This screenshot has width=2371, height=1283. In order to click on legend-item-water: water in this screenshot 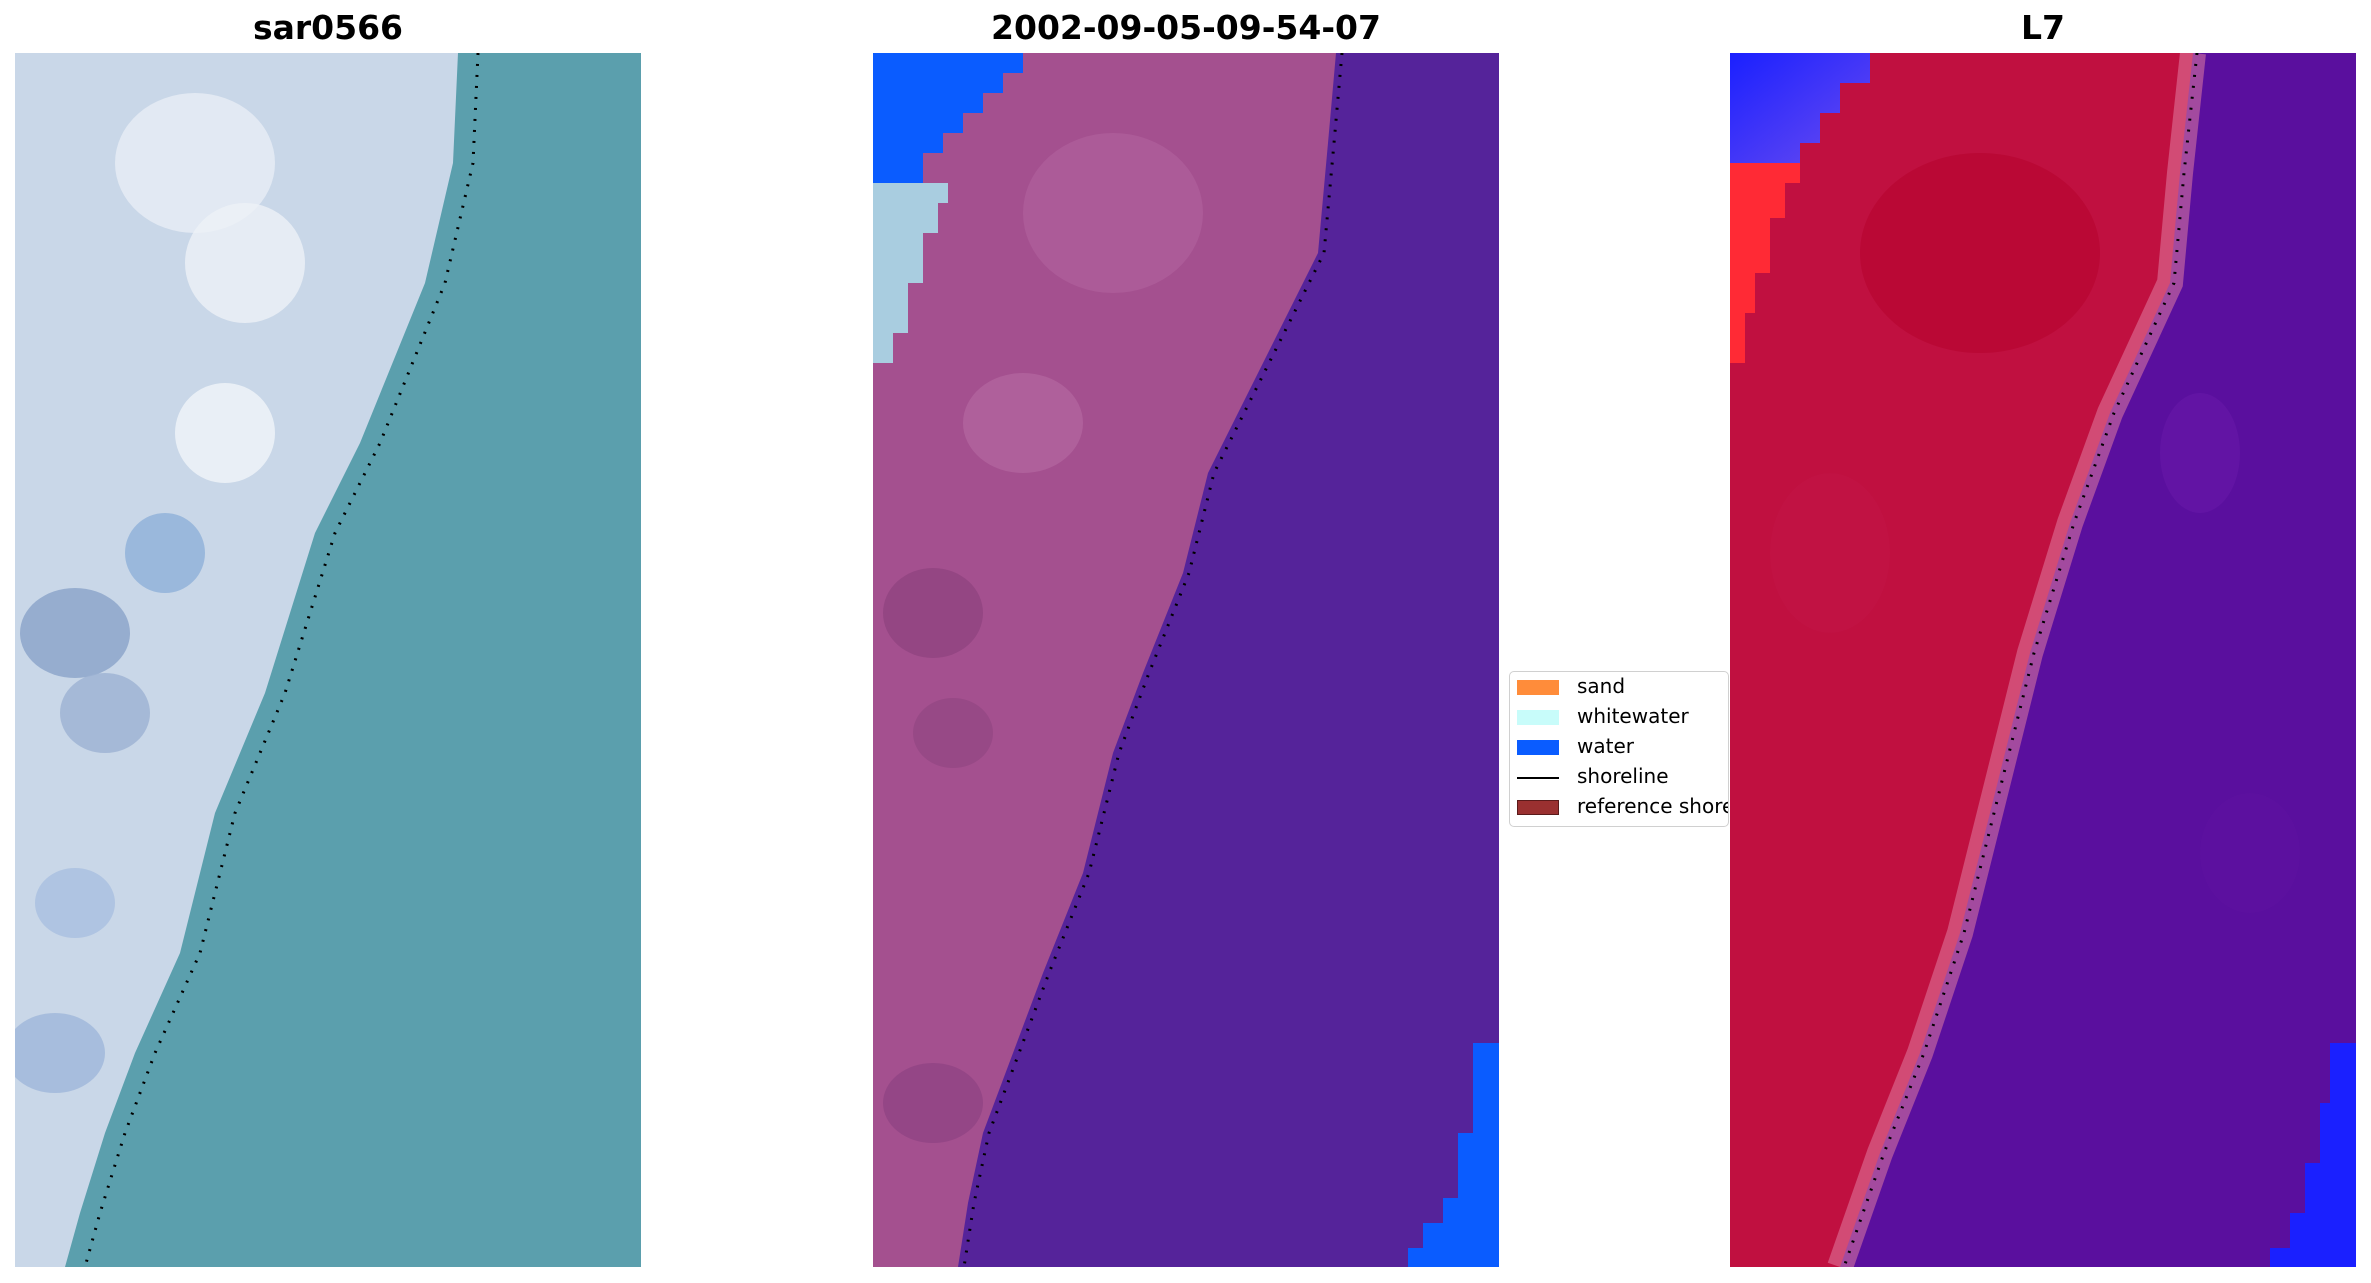, I will do `click(1619, 747)`.